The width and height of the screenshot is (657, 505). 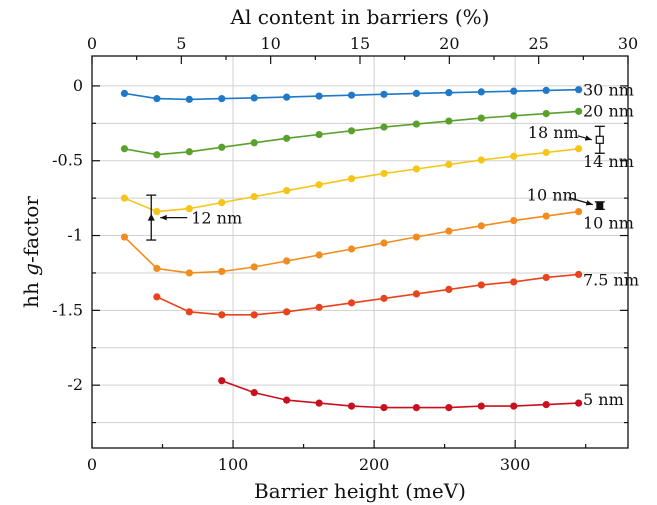 I want to click on y-tick-label: 0, so click(x=78, y=85).